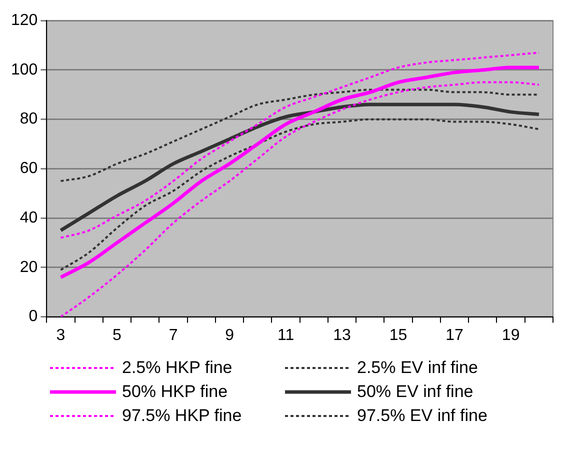 The height and width of the screenshot is (465, 571). Describe the element at coordinates (173, 335) in the screenshot. I see `x-tick-label: 7` at that location.